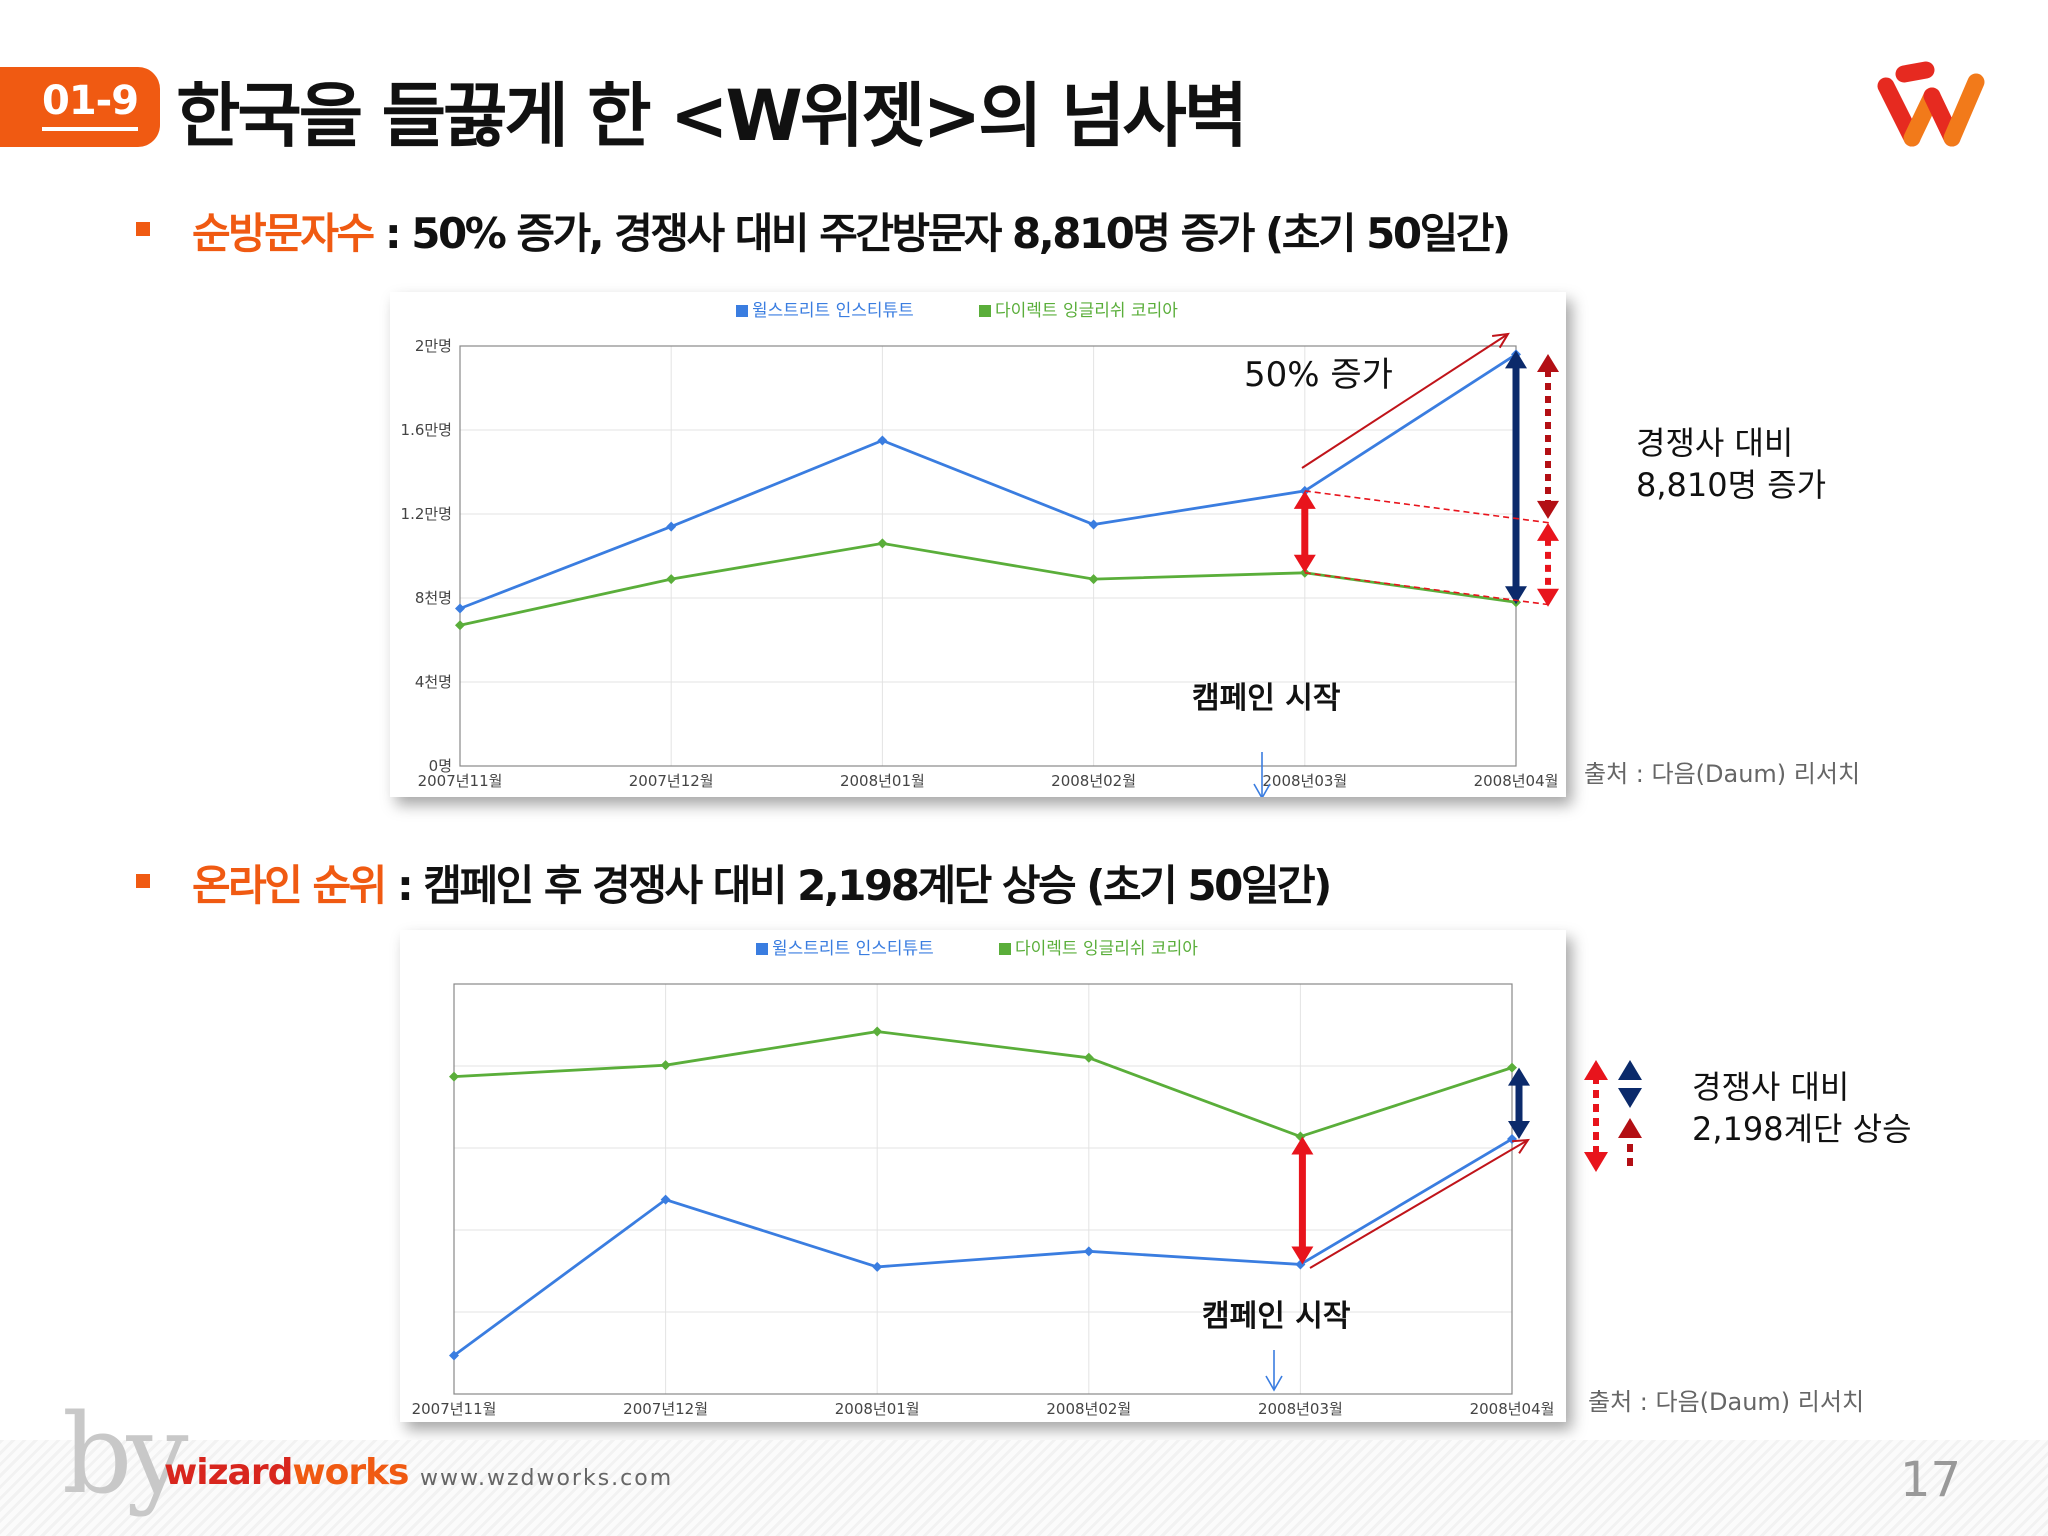 This screenshot has width=2048, height=1536. Describe the element at coordinates (433, 682) in the screenshot. I see `y-tick-label: 4천명` at that location.